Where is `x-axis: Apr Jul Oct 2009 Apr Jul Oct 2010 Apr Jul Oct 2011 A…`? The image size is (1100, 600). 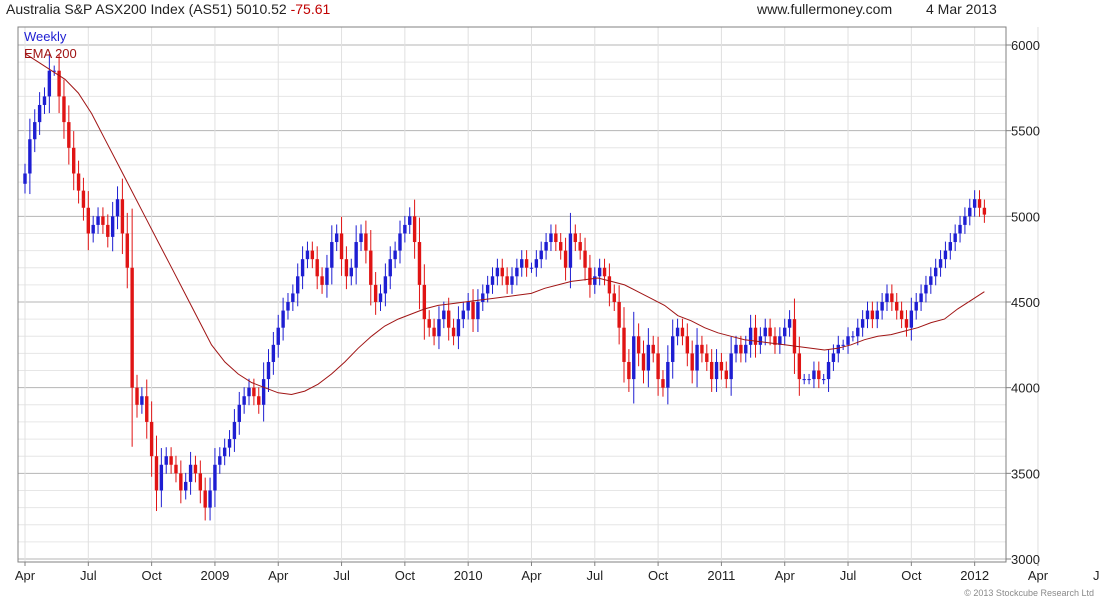 x-axis: Apr Jul Oct 2009 Apr Jul Oct 2010 Apr Jul Oct 2011 A… is located at coordinates (557, 572).